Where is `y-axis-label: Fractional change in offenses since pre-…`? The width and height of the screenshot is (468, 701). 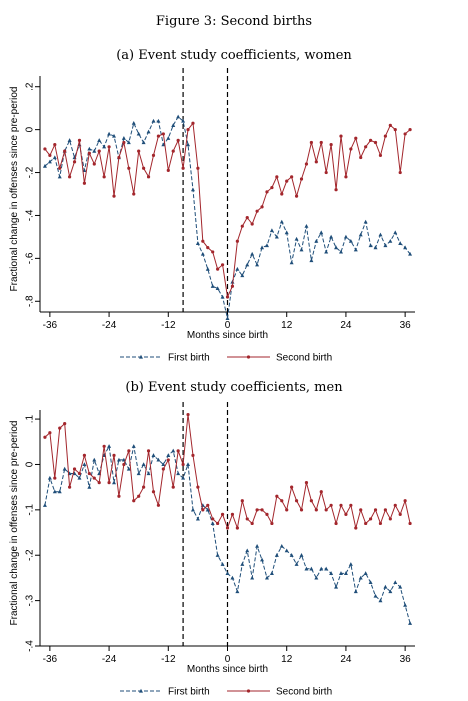
y-axis-label: Fractional change in offenses since pre-… is located at coordinates (14, 189).